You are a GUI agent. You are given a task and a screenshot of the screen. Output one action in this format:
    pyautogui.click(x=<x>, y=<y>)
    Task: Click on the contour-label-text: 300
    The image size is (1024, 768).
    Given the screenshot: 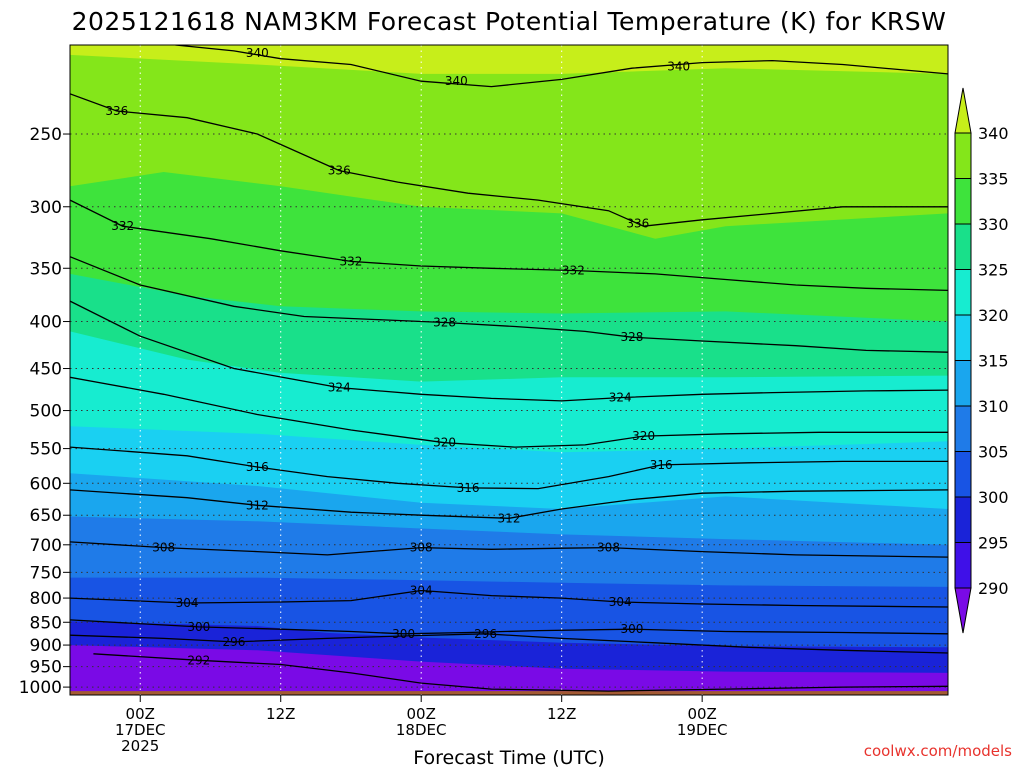 What is the action you would take?
    pyautogui.click(x=631, y=629)
    